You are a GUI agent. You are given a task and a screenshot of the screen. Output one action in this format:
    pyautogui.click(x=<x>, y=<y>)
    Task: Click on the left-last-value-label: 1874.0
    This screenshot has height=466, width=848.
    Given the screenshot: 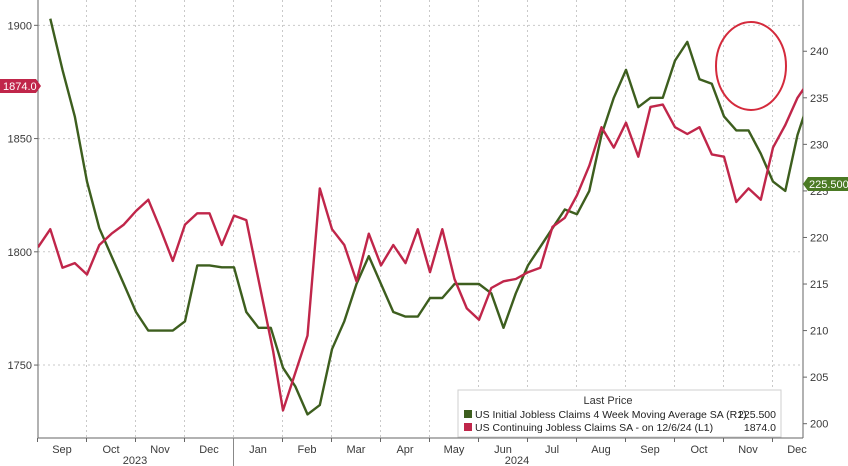 What is the action you would take?
    pyautogui.click(x=20, y=87)
    